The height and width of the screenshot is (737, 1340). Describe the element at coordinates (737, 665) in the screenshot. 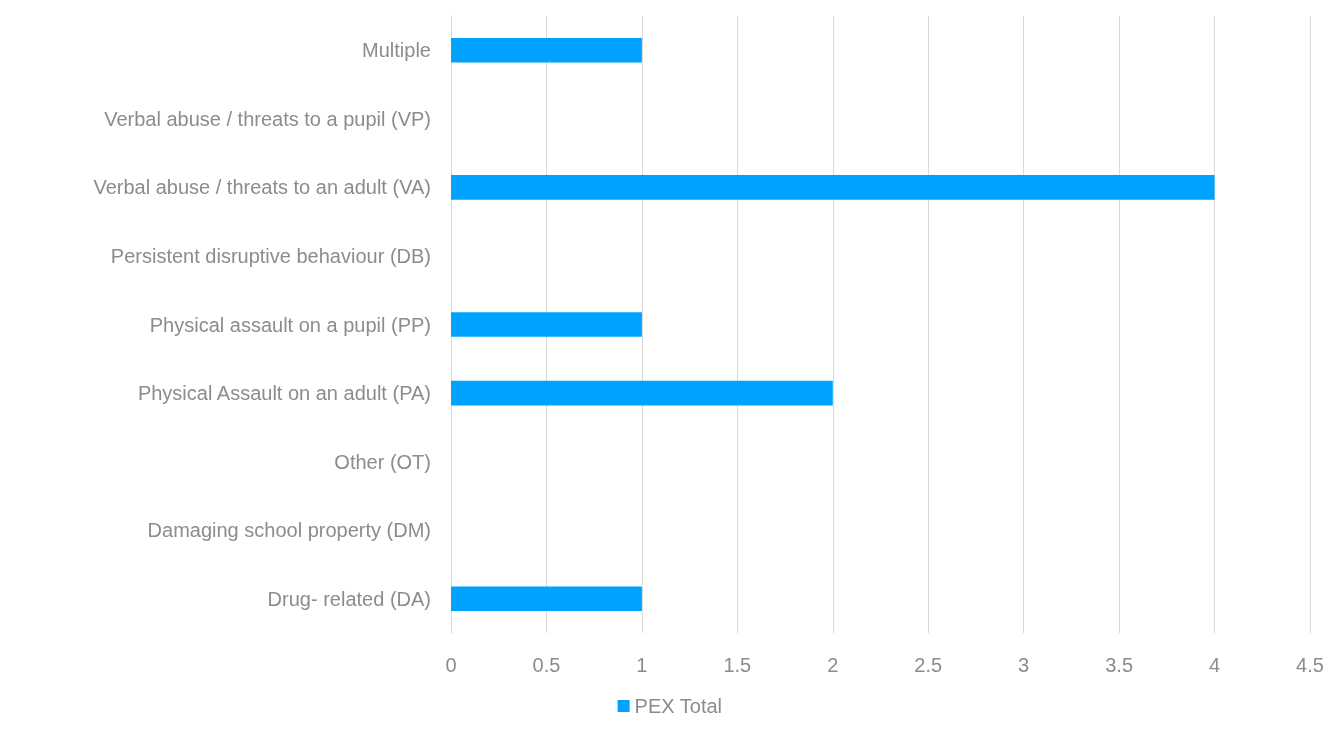

I see `x-tick-label: 1.5` at that location.